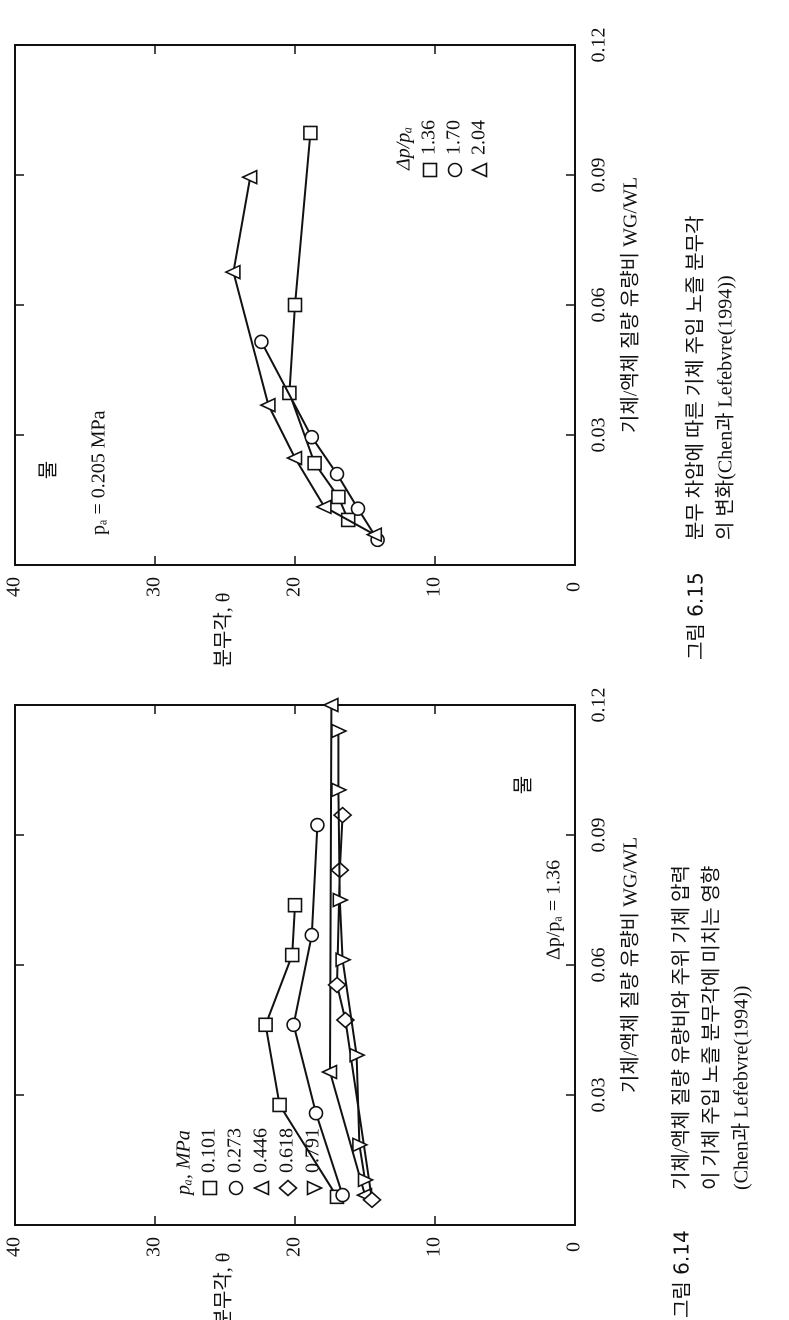  Describe the element at coordinates (261, 1150) in the screenshot. I see `legend-label: 0.446` at that location.